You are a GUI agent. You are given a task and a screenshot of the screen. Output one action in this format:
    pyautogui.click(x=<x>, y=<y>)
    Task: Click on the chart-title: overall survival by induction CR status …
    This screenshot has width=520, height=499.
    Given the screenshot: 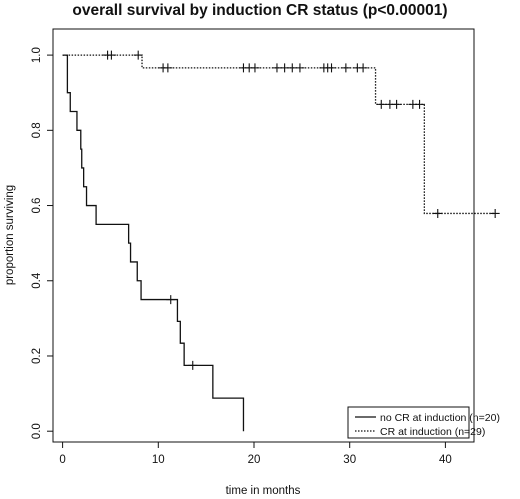 What is the action you would take?
    pyautogui.click(x=260, y=10)
    